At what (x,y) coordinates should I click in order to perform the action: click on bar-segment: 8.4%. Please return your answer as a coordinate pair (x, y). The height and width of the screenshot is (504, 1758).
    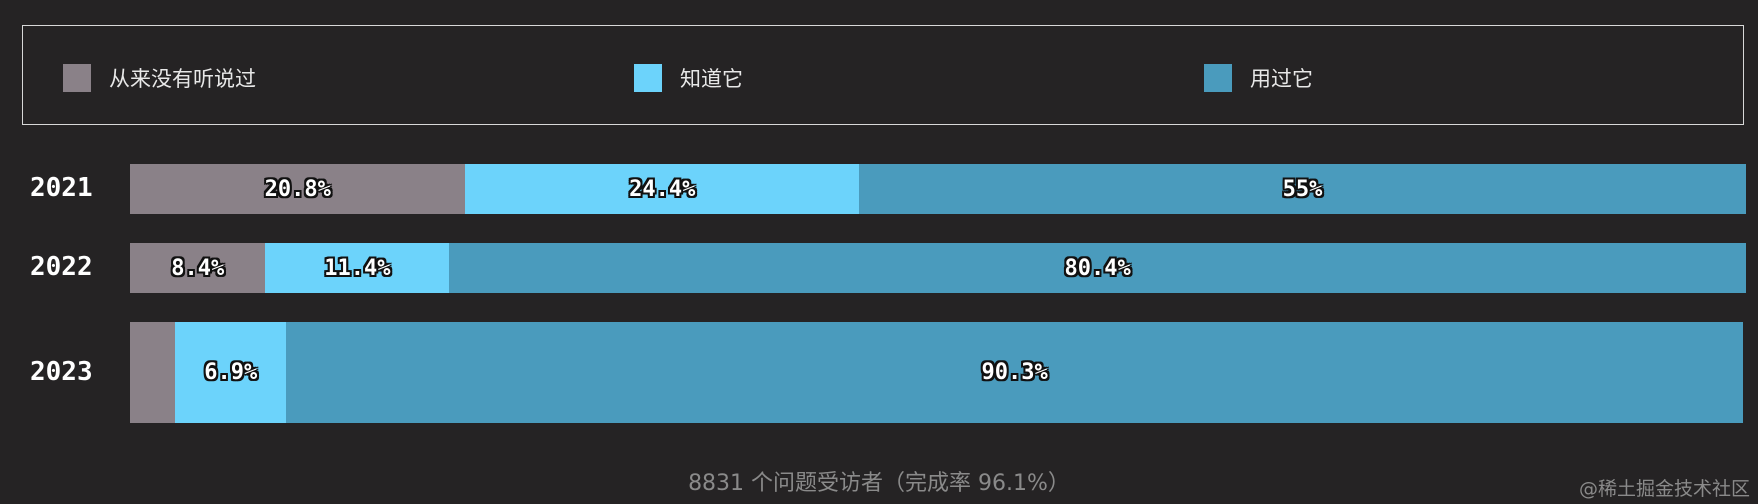
    Looking at the image, I should click on (198, 268).